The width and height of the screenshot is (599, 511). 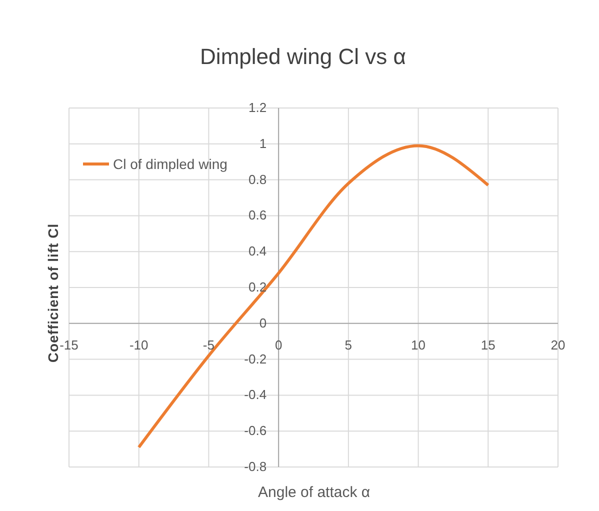 I want to click on y-tick-label: -0.4, so click(x=255, y=394).